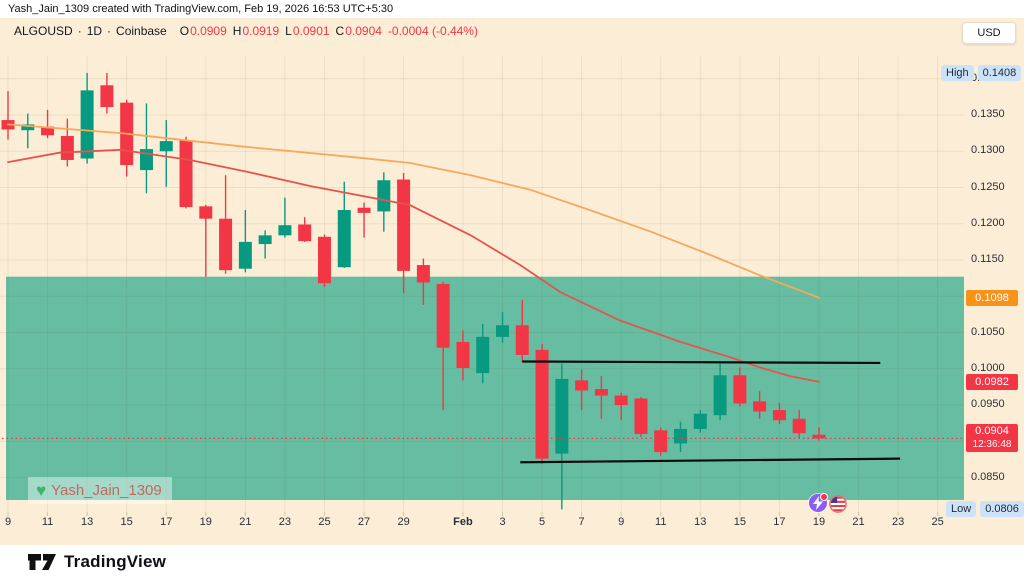  I want to click on price-tick-label: 0.0950, so click(988, 404).